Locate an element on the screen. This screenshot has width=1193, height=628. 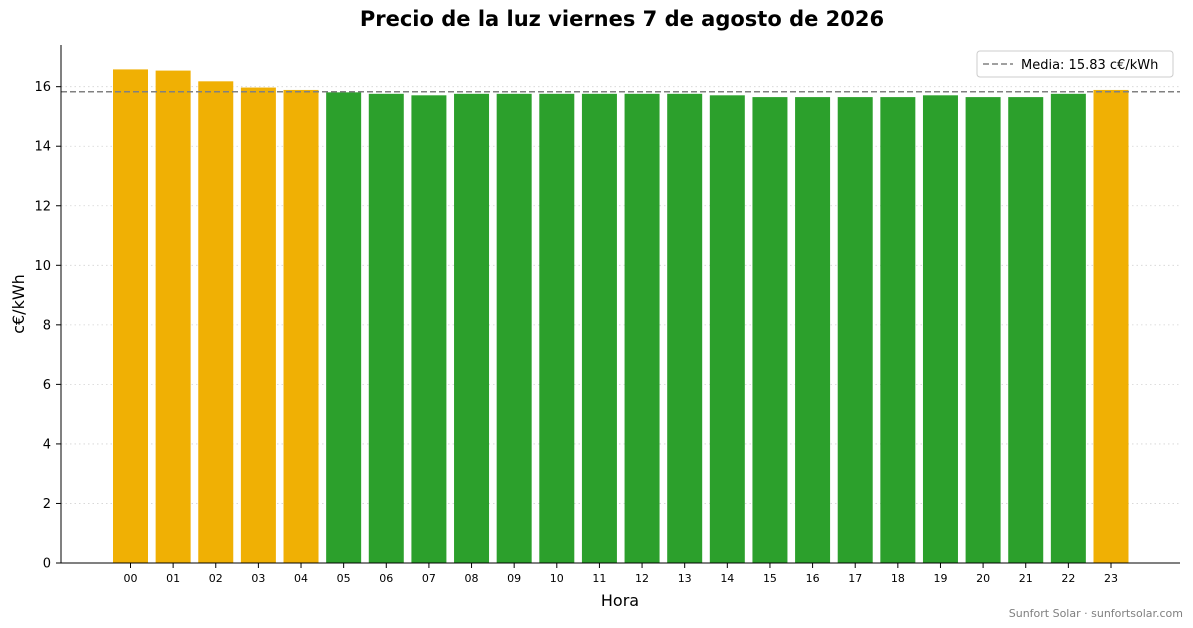
y-tick-label: 0 is located at coordinates (47, 564).